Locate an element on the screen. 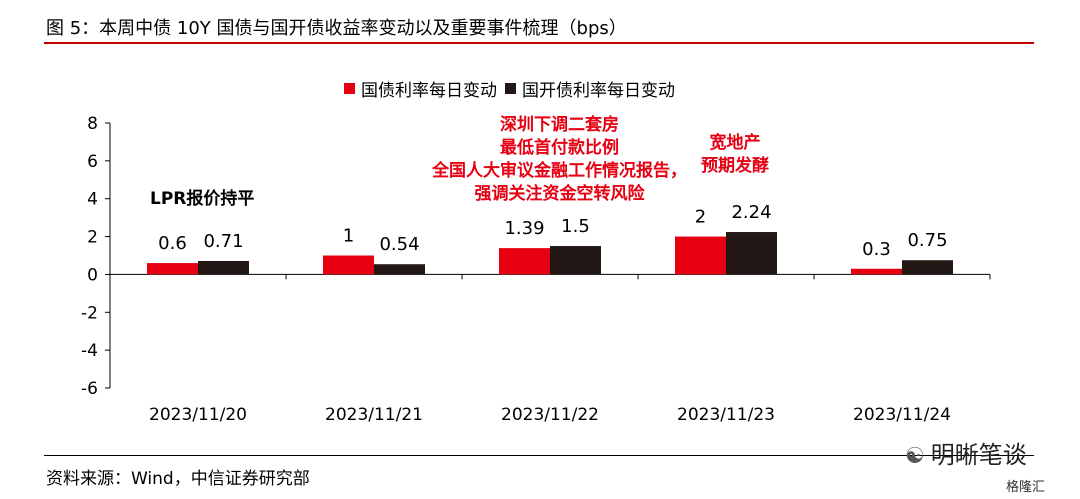 The width and height of the screenshot is (1080, 499). data-label: 0.54 is located at coordinates (399, 244).